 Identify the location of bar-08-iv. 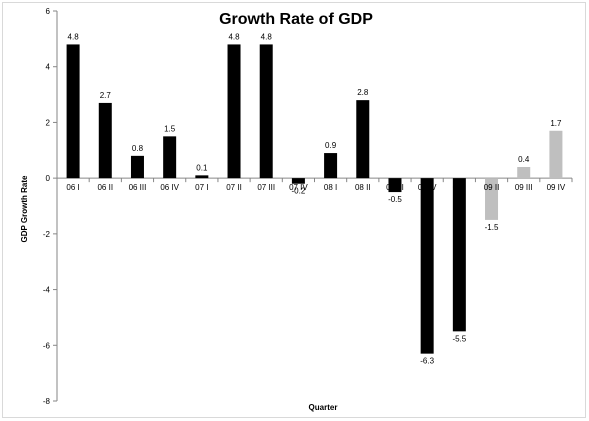
(427, 266).